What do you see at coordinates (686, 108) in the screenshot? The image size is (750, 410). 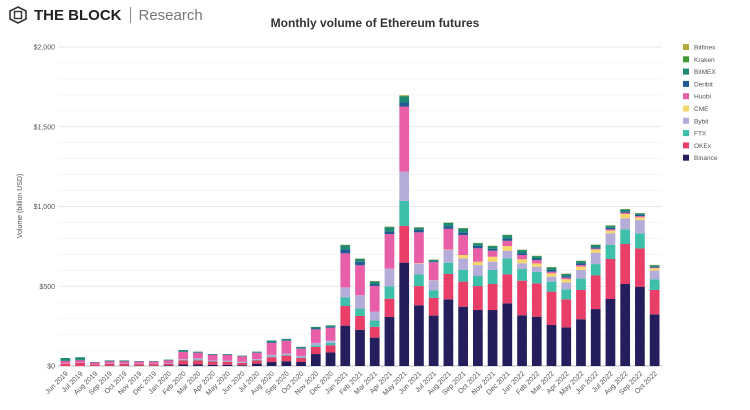 I see `legend-swatch` at bounding box center [686, 108].